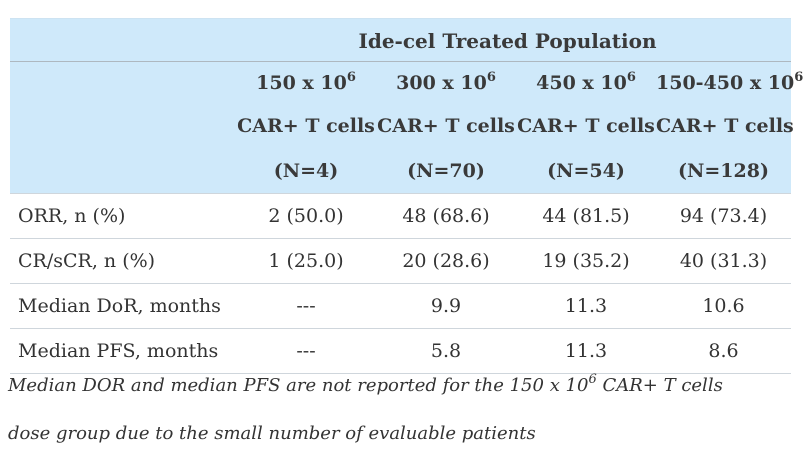  I want to click on group-header: Ide-cel Treated Population, so click(507, 41).